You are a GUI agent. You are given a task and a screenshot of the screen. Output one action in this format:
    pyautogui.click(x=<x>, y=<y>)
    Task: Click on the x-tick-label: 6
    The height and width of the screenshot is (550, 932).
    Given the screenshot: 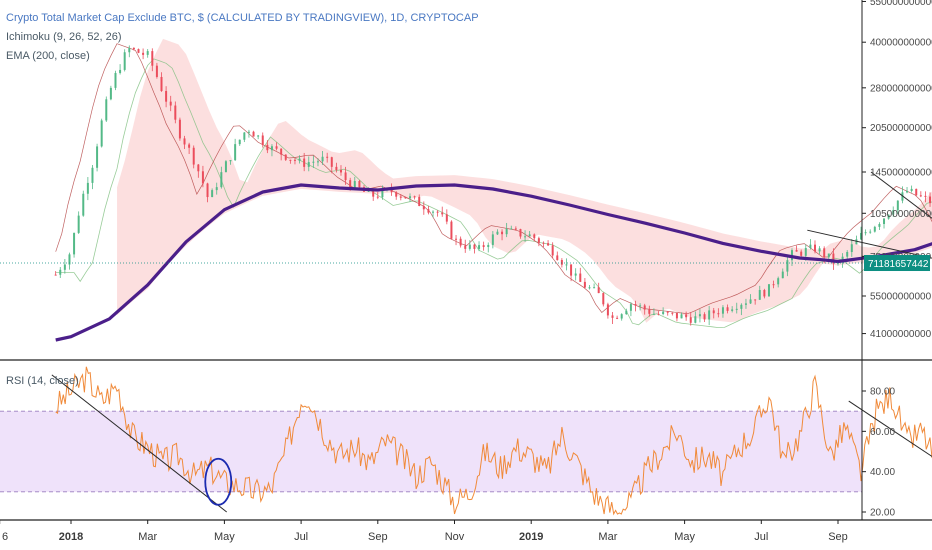 What is the action you would take?
    pyautogui.click(x=5, y=537)
    